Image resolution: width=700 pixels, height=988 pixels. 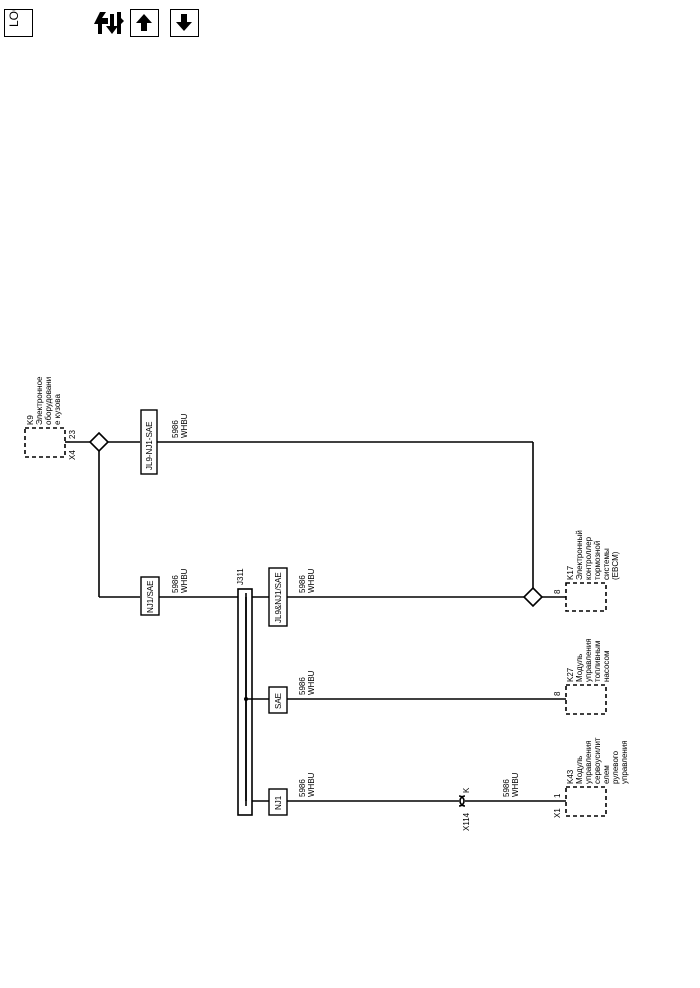 I want to click on diamond-right, so click(x=533, y=597).